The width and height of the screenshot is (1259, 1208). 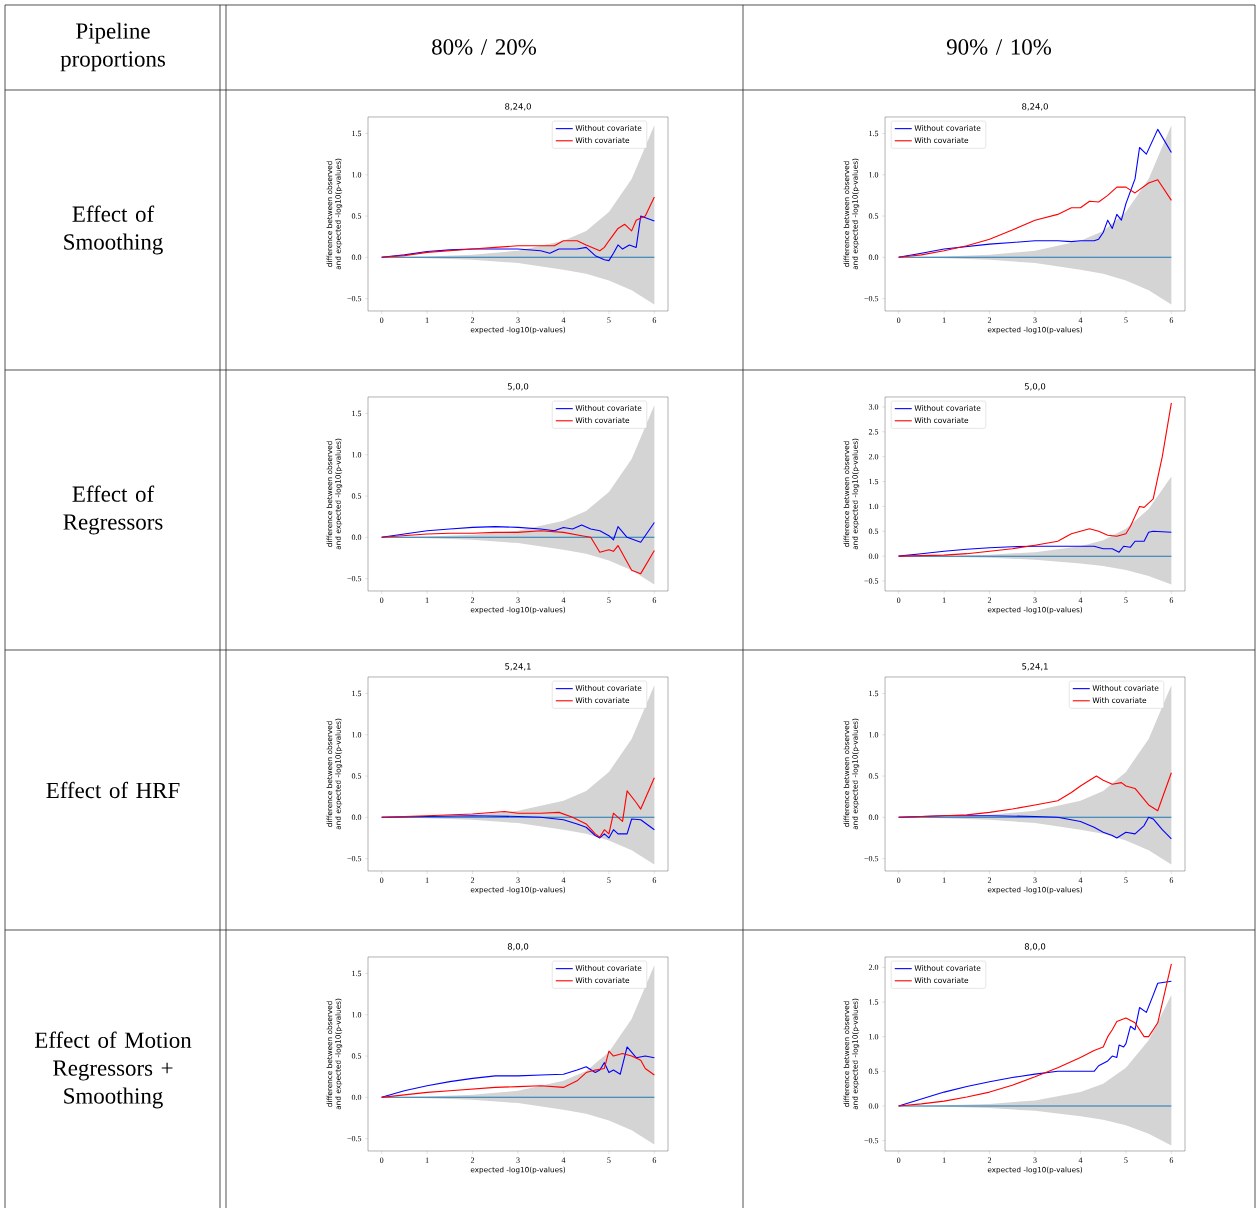 What do you see at coordinates (113, 510) in the screenshot?
I see `text: Effect of Regressors` at bounding box center [113, 510].